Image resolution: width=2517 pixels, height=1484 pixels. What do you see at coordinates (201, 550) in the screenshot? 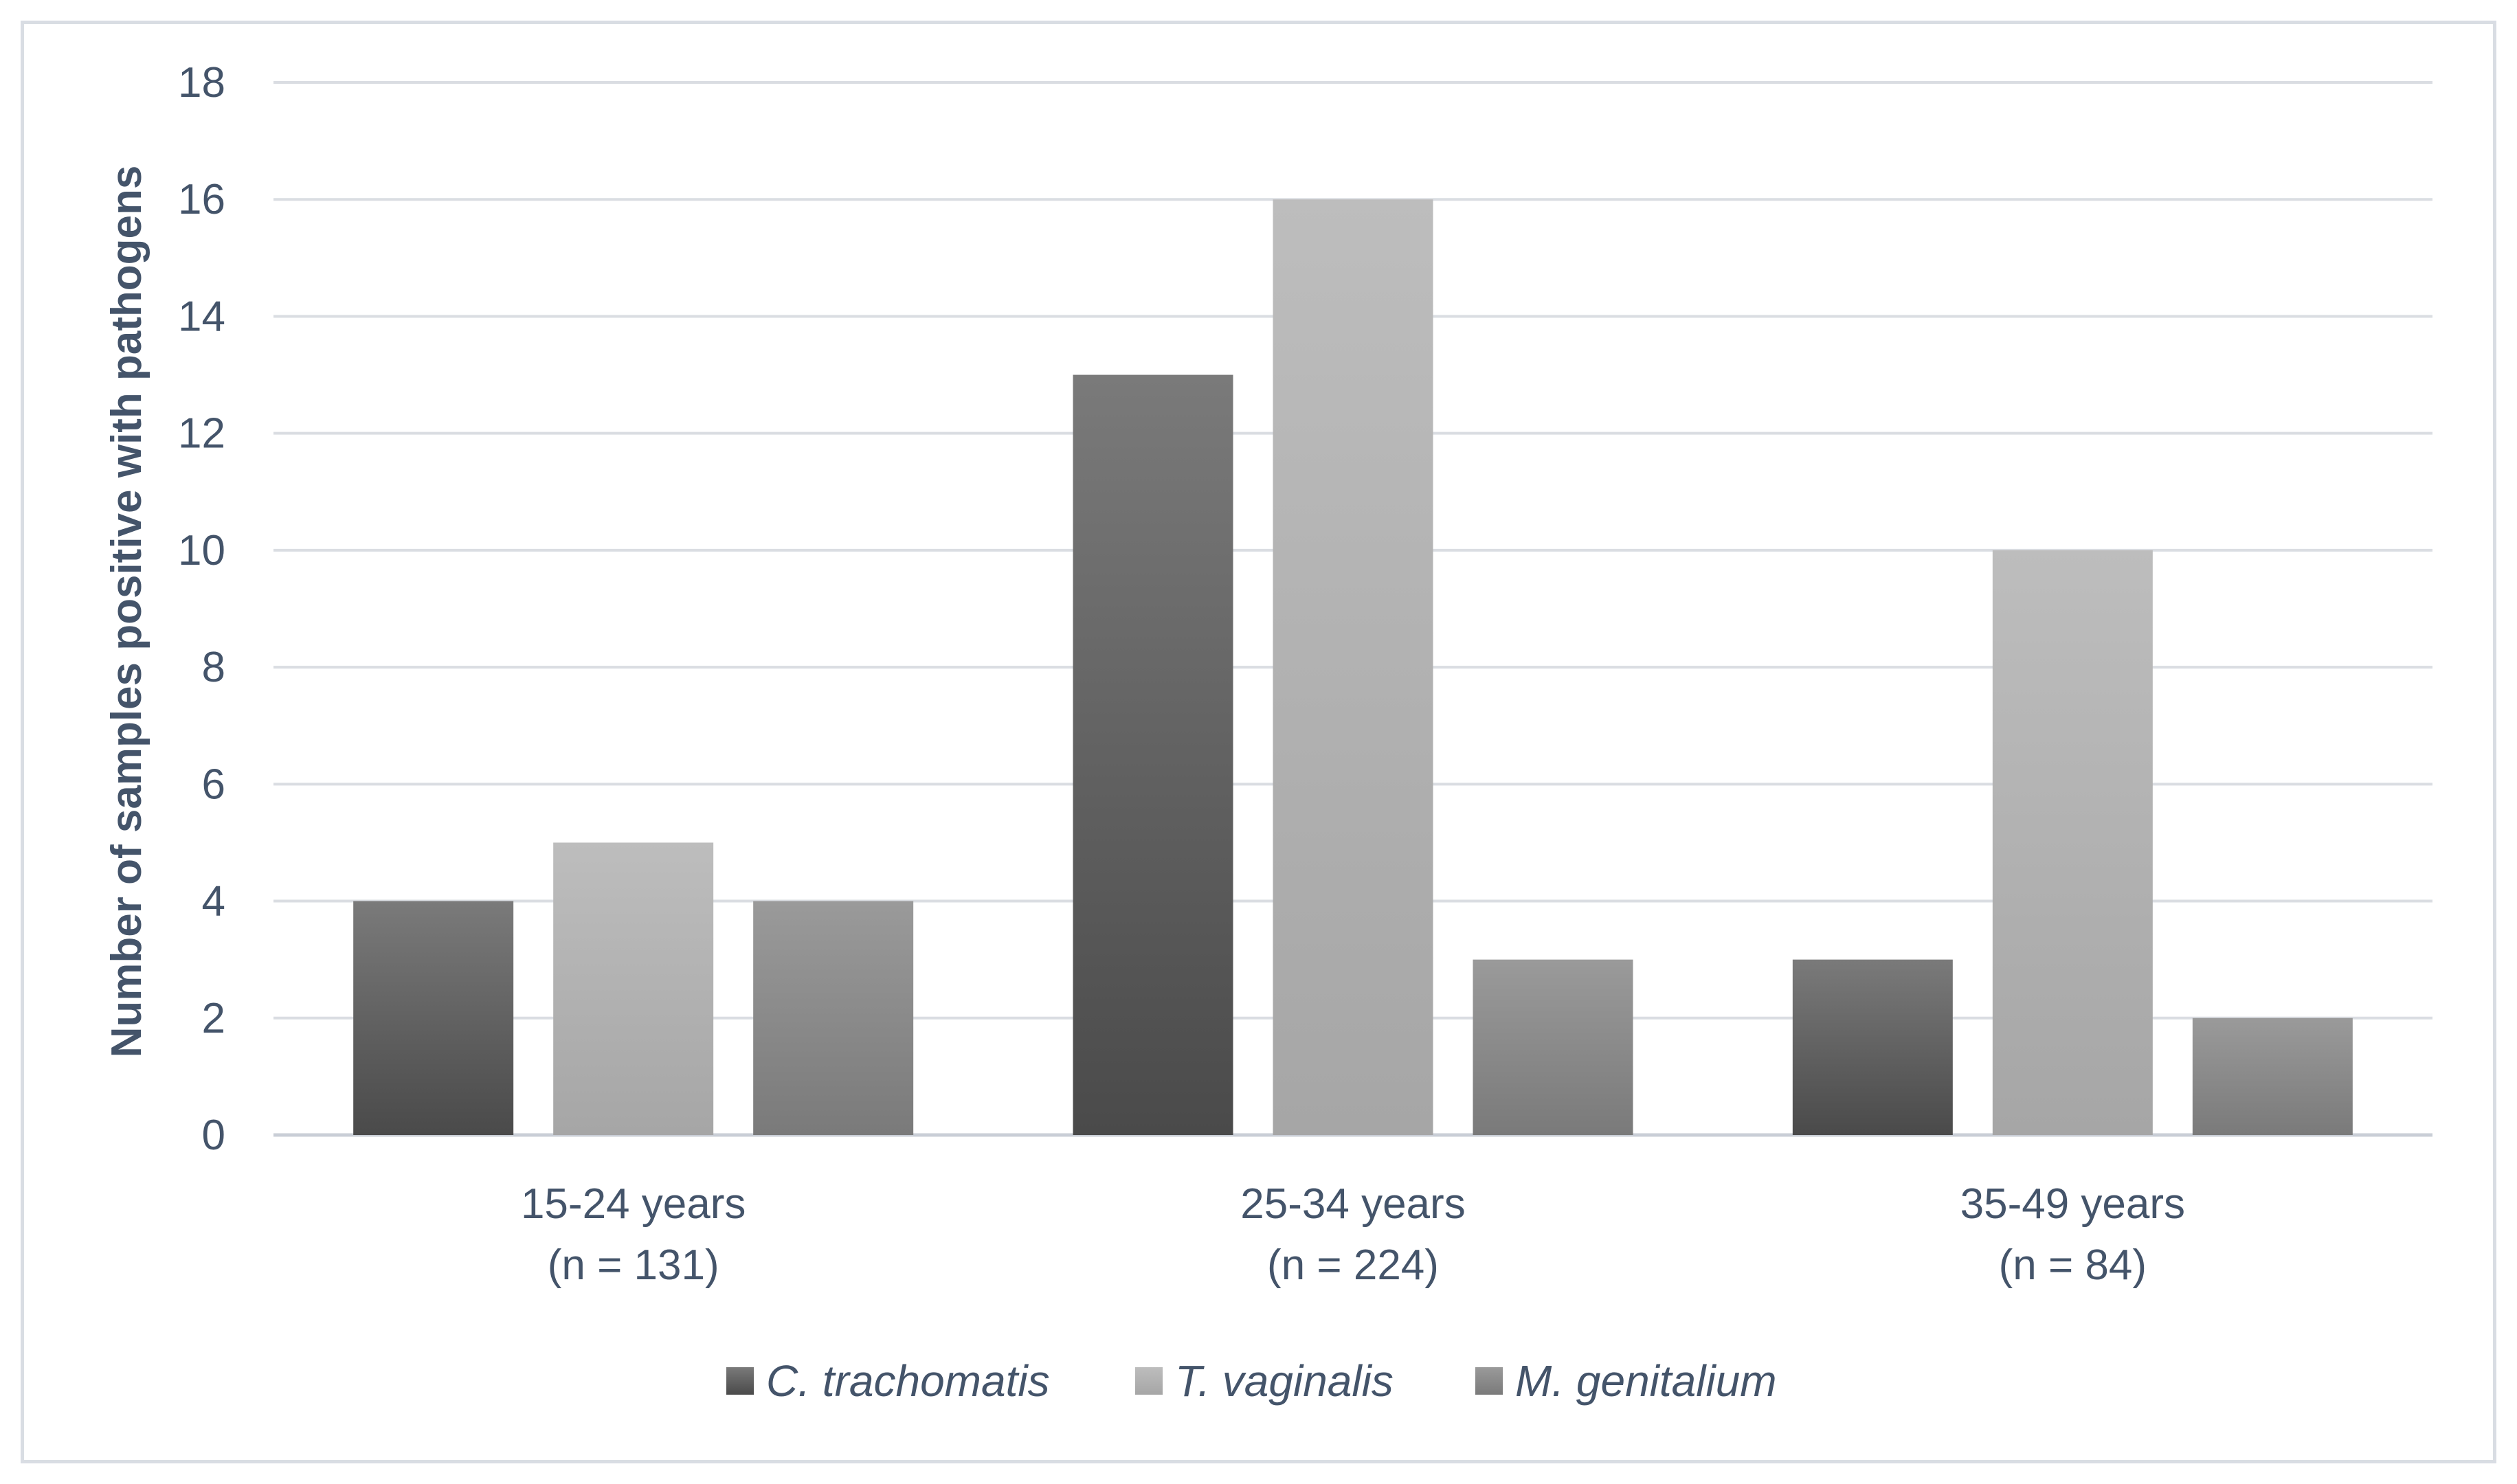
I see `y-tick-label: 10` at bounding box center [201, 550].